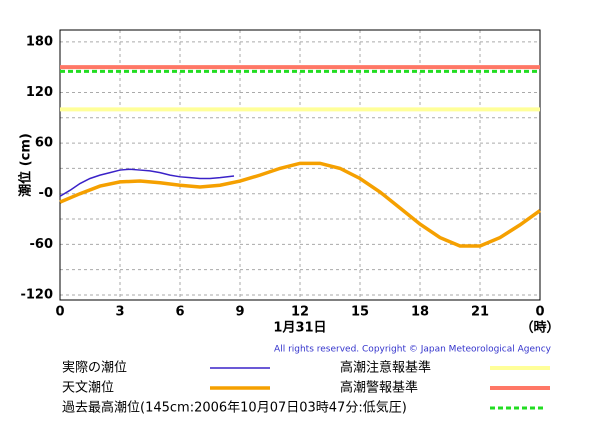 The image size is (600, 444). Describe the element at coordinates (299, 328) in the screenshot. I see `x-axis-label: 1月31日` at that location.